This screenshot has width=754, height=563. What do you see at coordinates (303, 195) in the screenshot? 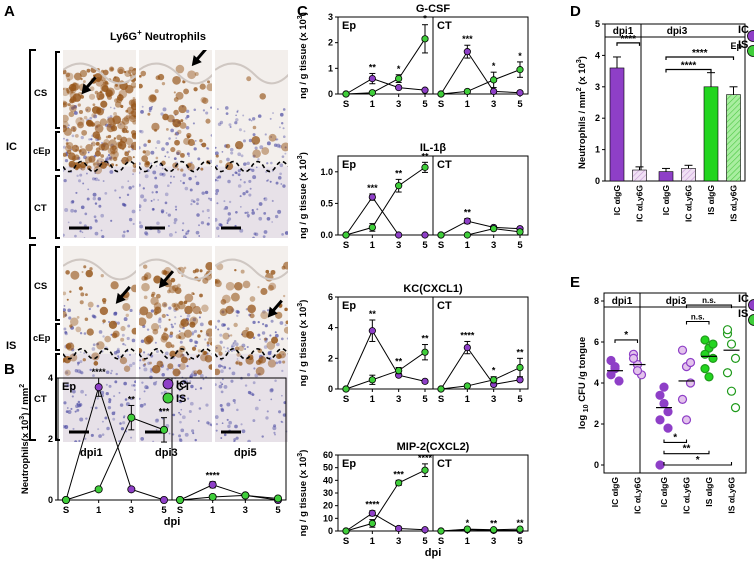
I see `y-axis-label: ng / g tissue (x 103)` at bounding box center [303, 195].